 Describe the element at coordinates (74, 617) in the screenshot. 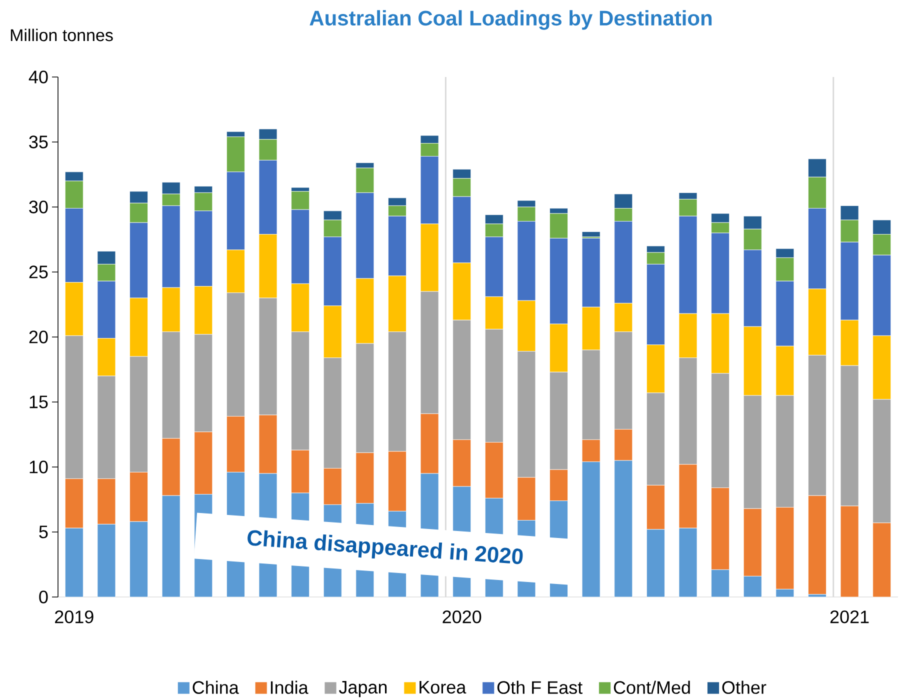

I see `x-tick-label: 2019` at that location.